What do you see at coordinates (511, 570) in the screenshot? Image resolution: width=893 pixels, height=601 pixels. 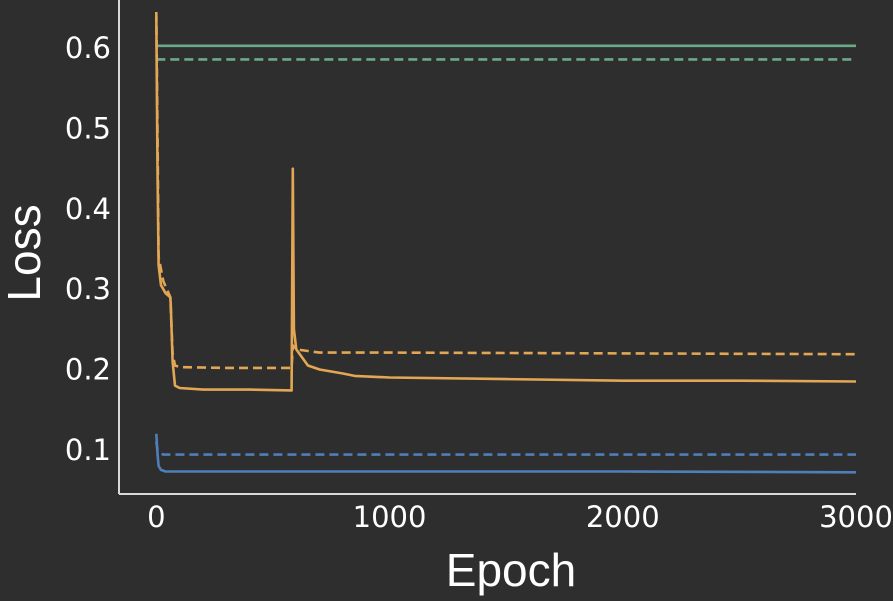 I see `x-axis-label: Epoch` at bounding box center [511, 570].